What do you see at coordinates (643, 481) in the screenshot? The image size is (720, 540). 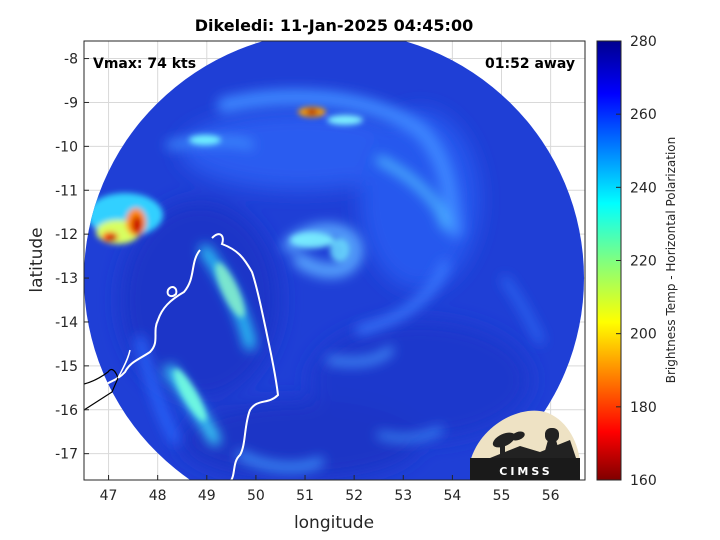 I see `colorbar-tick-label: 160` at bounding box center [643, 481].